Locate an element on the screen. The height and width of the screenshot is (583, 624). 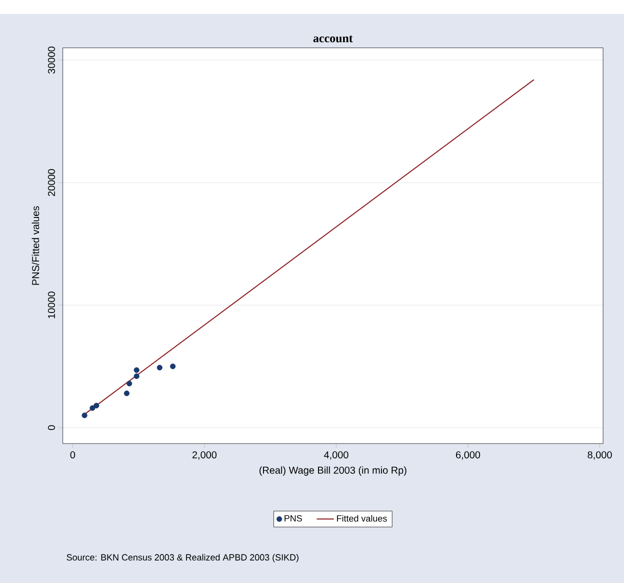
y-tick-label: 30000 is located at coordinates (52, 60).